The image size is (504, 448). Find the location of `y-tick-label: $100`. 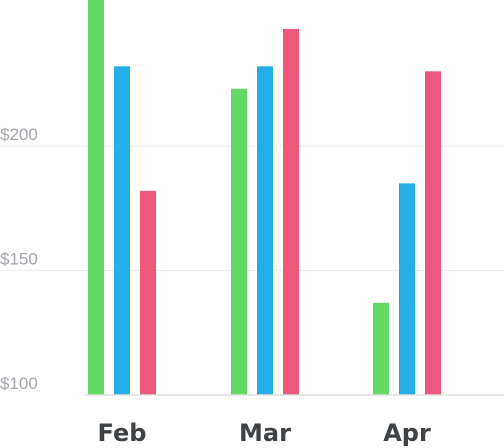

y-tick-label: $100 is located at coordinates (19, 383).